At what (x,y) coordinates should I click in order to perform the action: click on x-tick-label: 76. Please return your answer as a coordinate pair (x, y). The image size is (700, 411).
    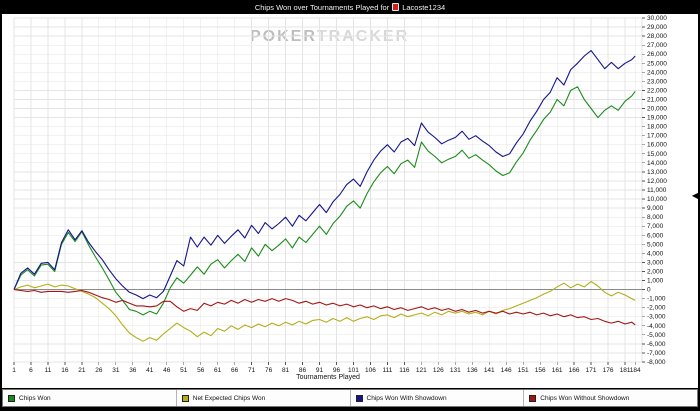
    Looking at the image, I should click on (269, 370).